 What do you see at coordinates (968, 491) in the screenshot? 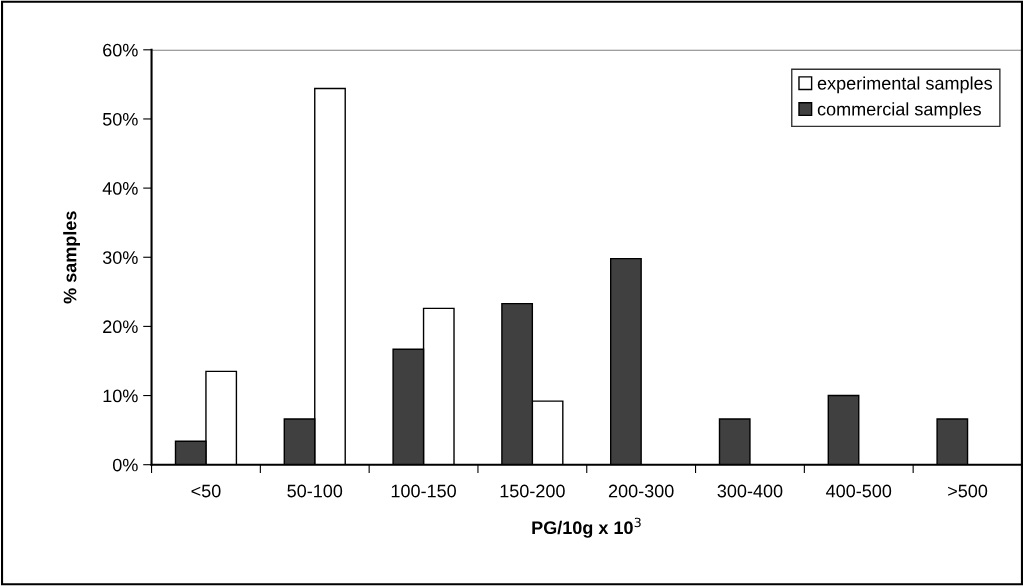
I see `x-tick-label: >500` at bounding box center [968, 491].